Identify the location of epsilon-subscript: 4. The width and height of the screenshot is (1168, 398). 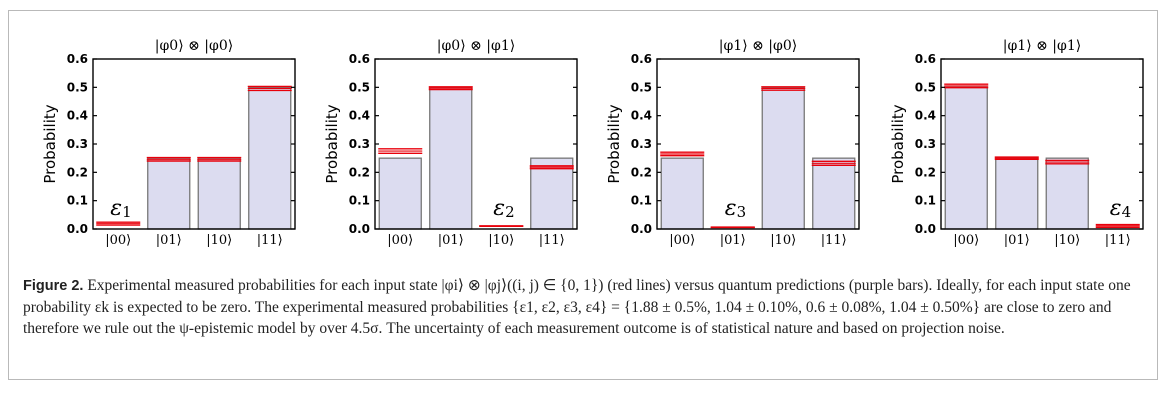
(1127, 212).